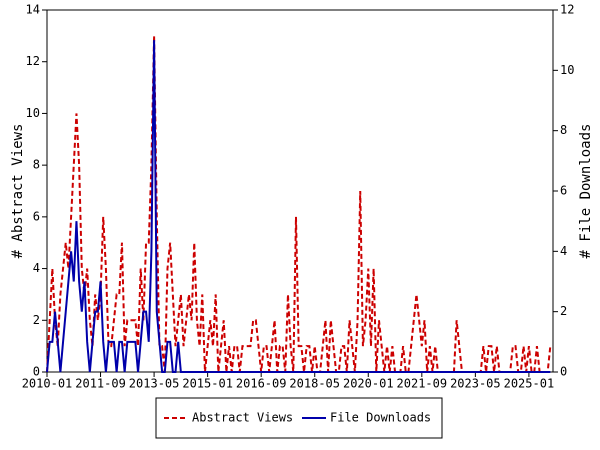 The width and height of the screenshot is (600, 450). Describe the element at coordinates (18, 191) in the screenshot. I see `y-axis-label: # Abstract Views` at that location.